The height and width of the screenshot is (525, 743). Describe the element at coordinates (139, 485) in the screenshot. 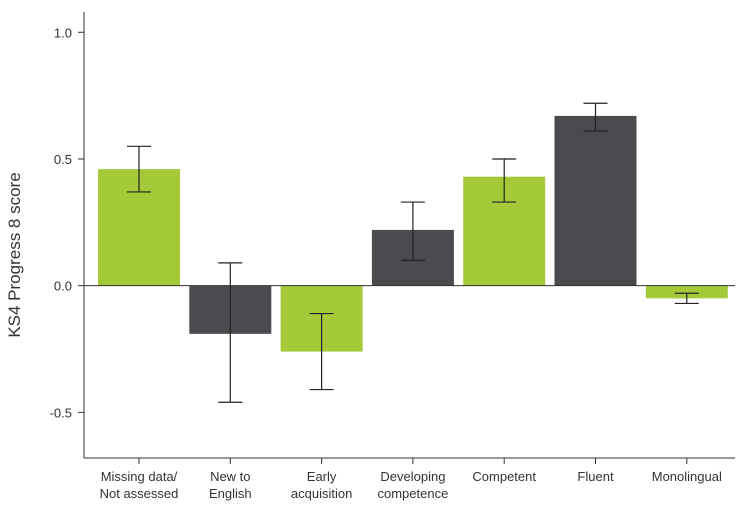

I see `x-tick-label: Missing data/Not assessed` at that location.